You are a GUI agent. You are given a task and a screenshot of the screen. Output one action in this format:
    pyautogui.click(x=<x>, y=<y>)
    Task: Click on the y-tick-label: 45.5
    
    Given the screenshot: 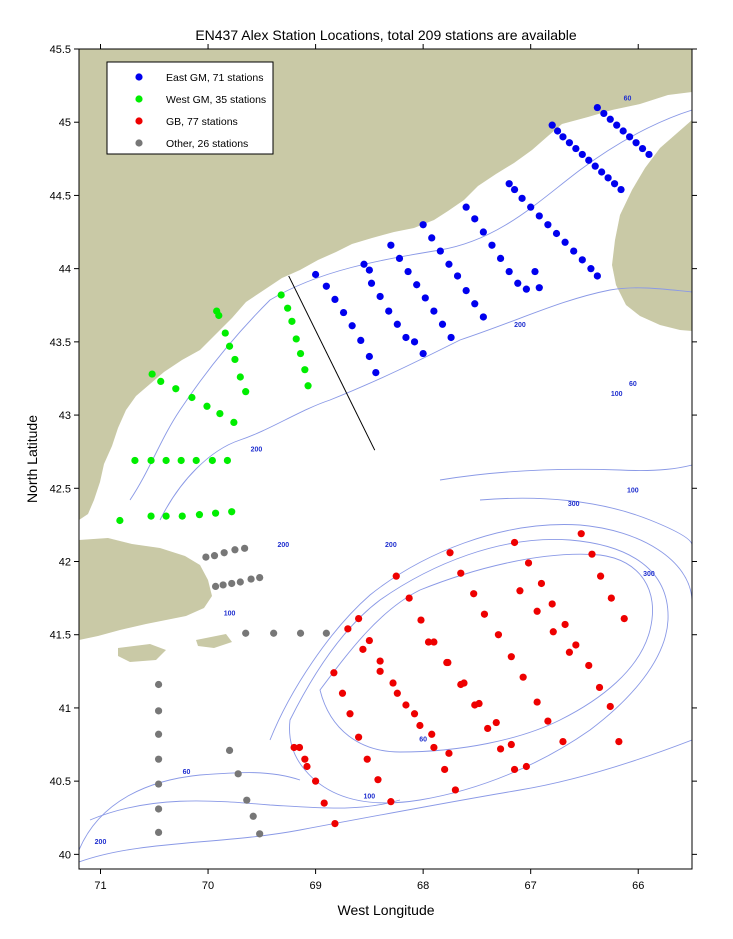 What is the action you would take?
    pyautogui.click(x=60, y=50)
    